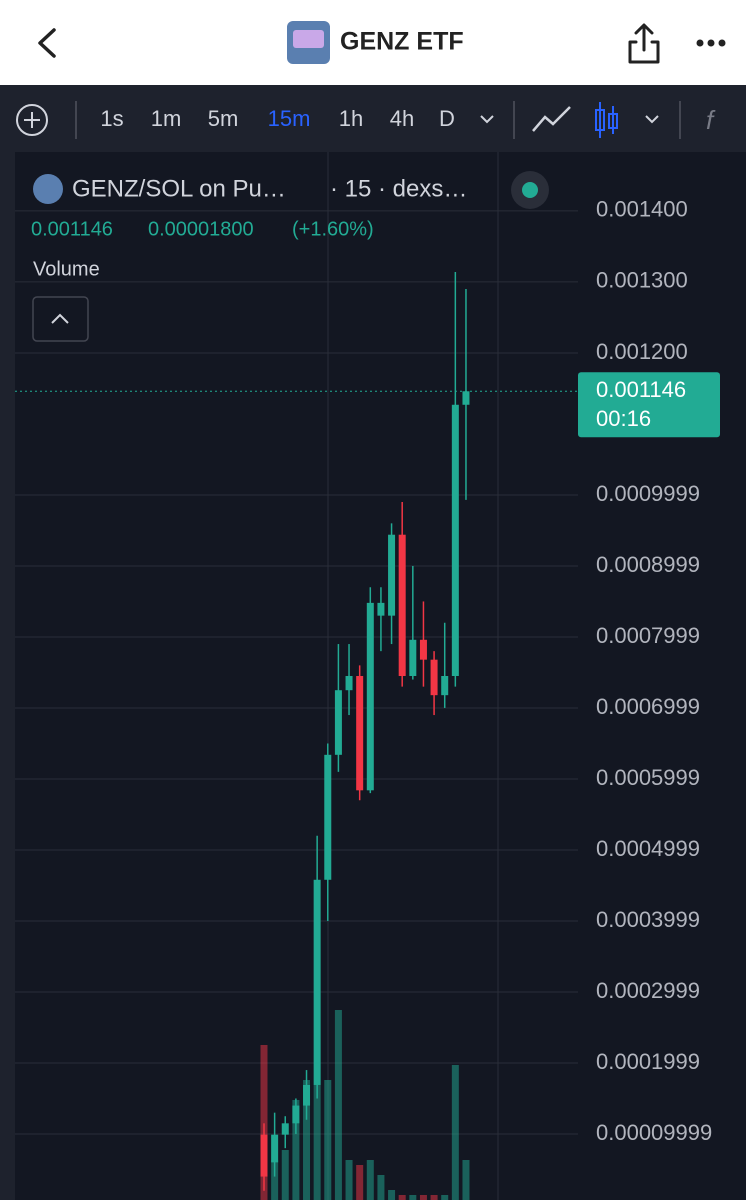 The width and height of the screenshot is (746, 1200). Describe the element at coordinates (351, 118) in the screenshot. I see `interval-button: 1h` at that location.